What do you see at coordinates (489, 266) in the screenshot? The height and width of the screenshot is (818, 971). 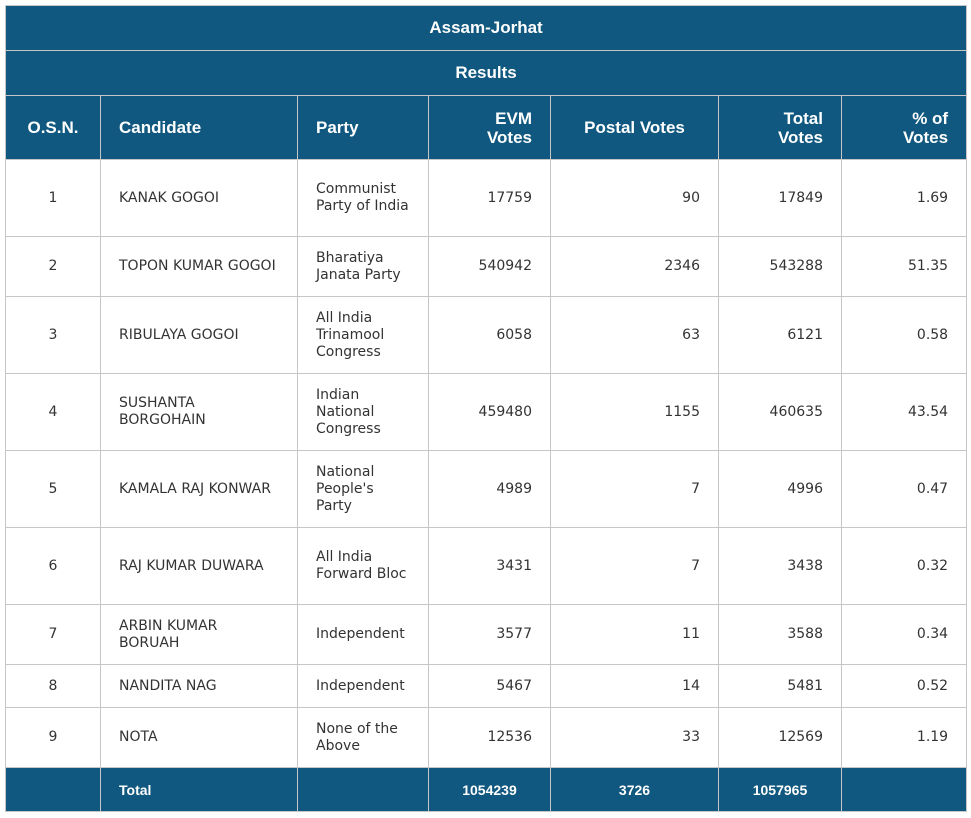 I see `evm-votes-cell: 540942` at bounding box center [489, 266].